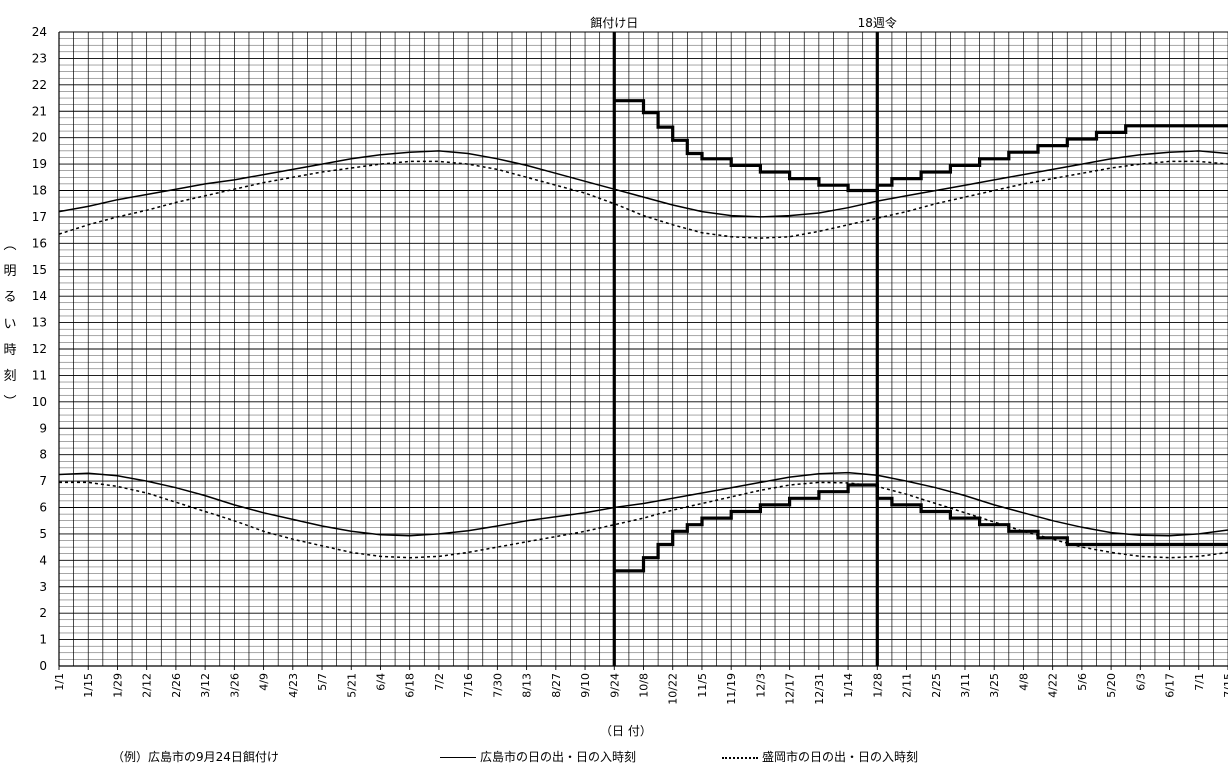 The image size is (1228, 767). Describe the element at coordinates (907, 685) in the screenshot. I see `x-tick-label: 2/11` at that location.